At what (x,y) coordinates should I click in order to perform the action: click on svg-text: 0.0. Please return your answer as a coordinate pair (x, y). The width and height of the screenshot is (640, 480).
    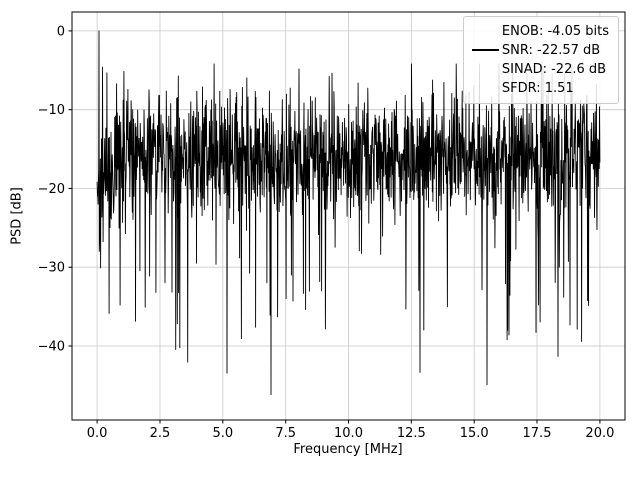
    Looking at the image, I should click on (97, 433).